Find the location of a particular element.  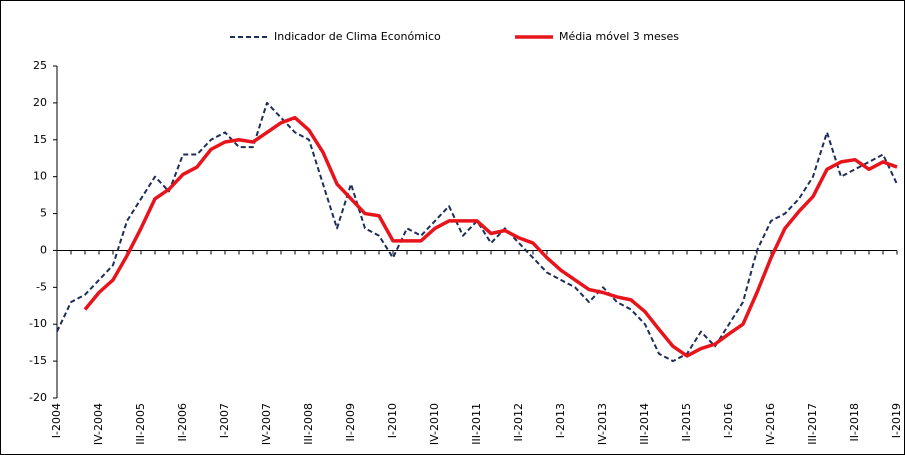

y-tick-label: 10 is located at coordinates (40, 176).